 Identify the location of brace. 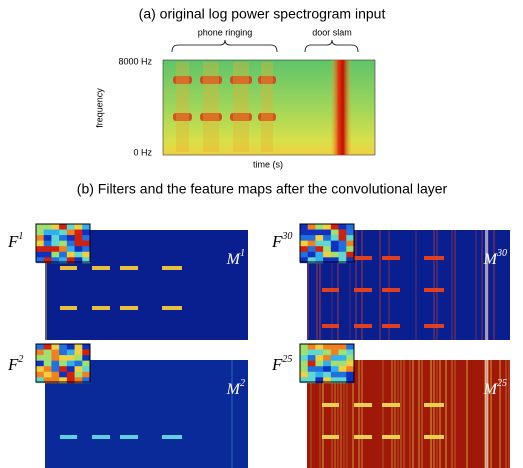
(224, 46).